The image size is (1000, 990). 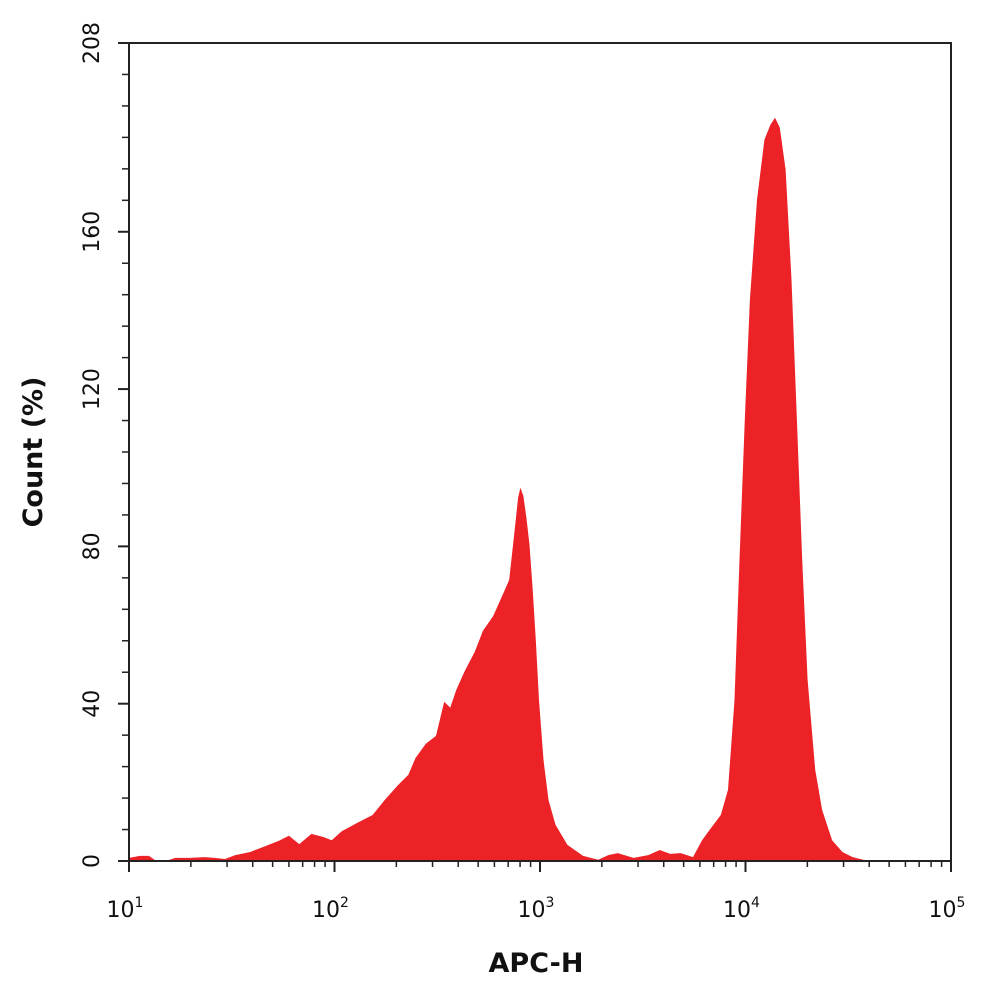 What do you see at coordinates (330, 909) in the screenshot?
I see `x-tick-label: 102` at bounding box center [330, 909].